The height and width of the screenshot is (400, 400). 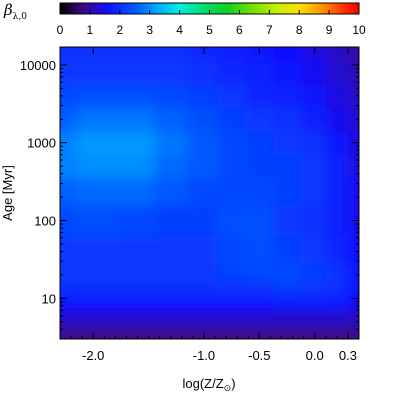 What do you see at coordinates (204, 355) in the screenshot?
I see `x-tick-label: -1.0` at bounding box center [204, 355].